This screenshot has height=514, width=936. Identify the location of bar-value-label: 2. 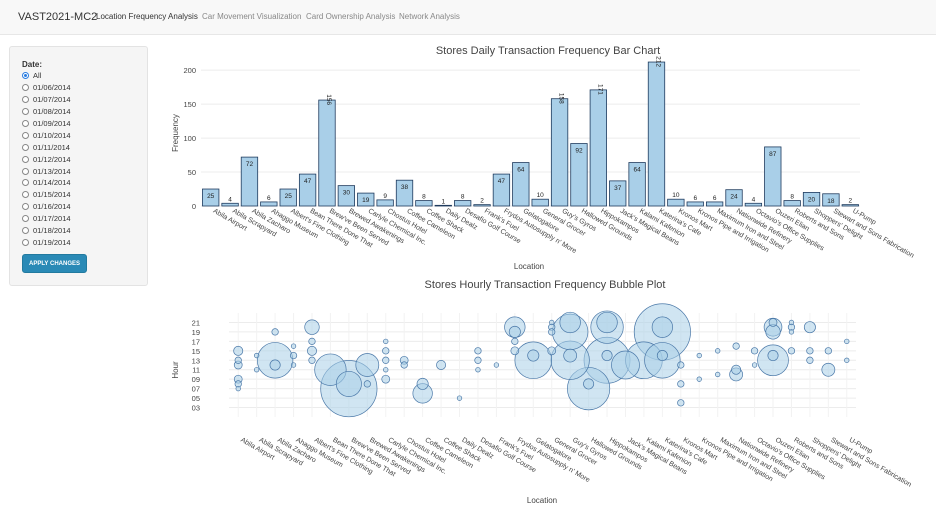
(850, 201).